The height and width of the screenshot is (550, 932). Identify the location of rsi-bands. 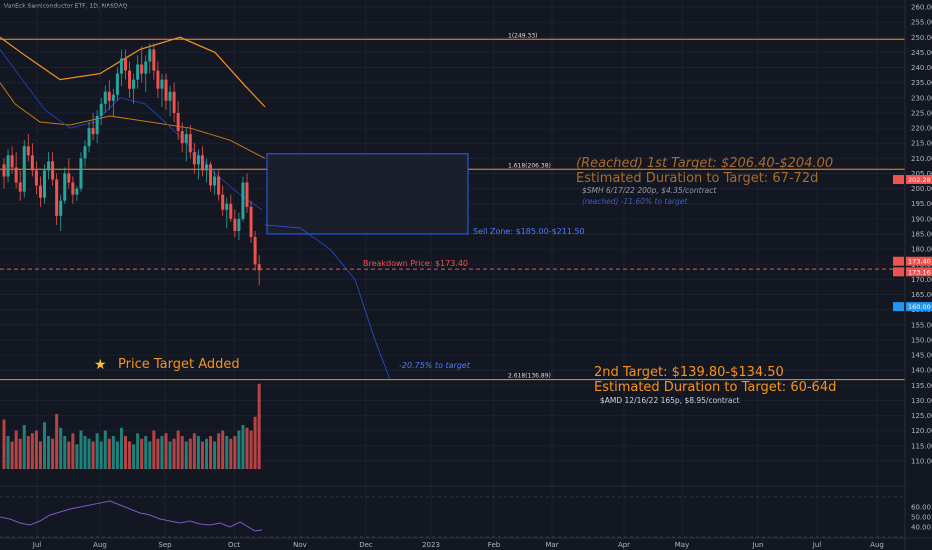
(452, 517).